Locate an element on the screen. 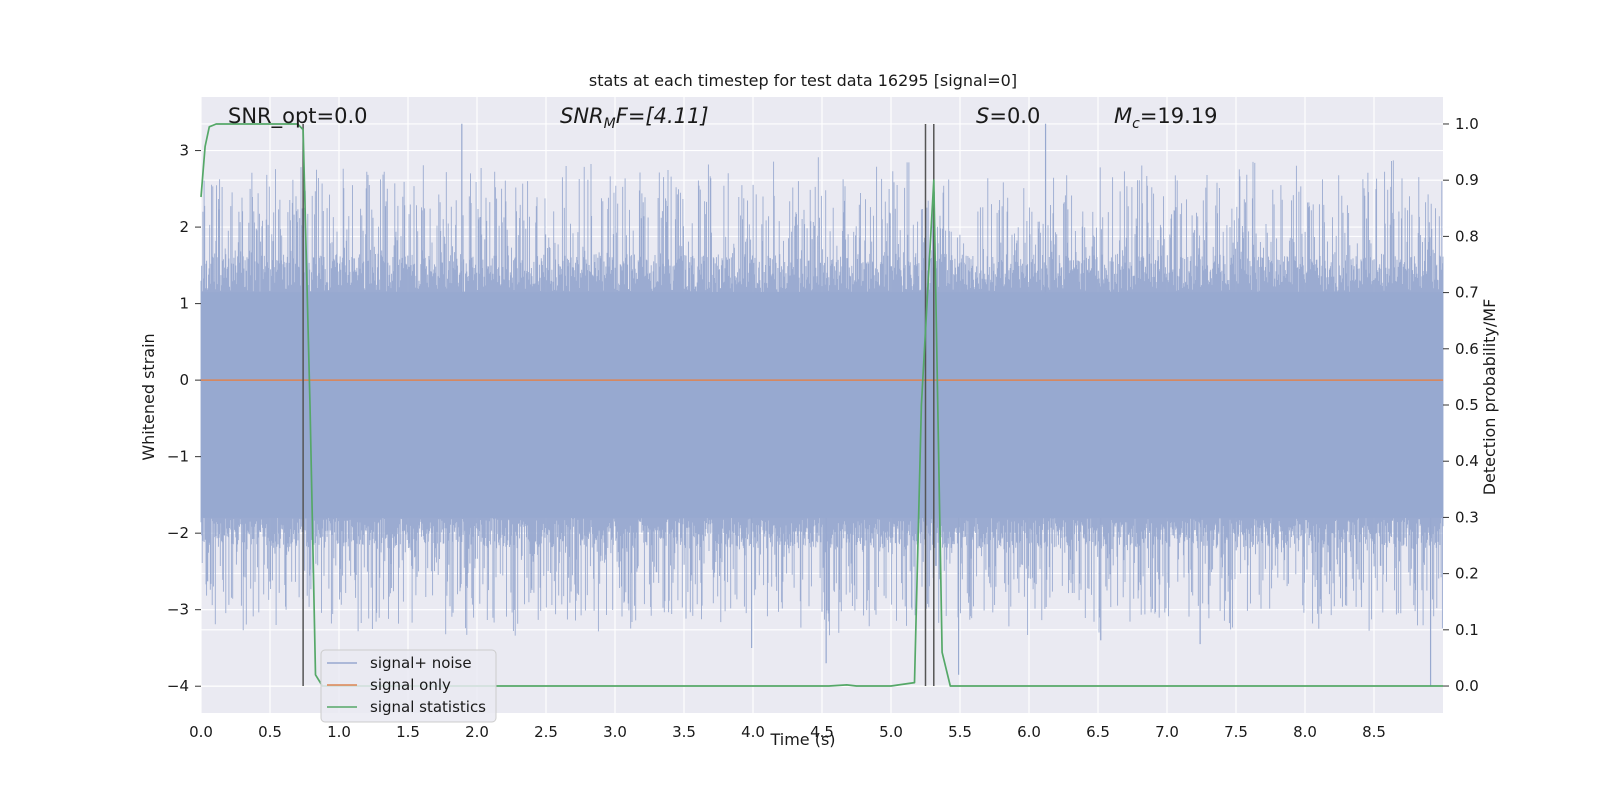 The height and width of the screenshot is (804, 1600). x-tick-label: 5.5 is located at coordinates (960, 732).